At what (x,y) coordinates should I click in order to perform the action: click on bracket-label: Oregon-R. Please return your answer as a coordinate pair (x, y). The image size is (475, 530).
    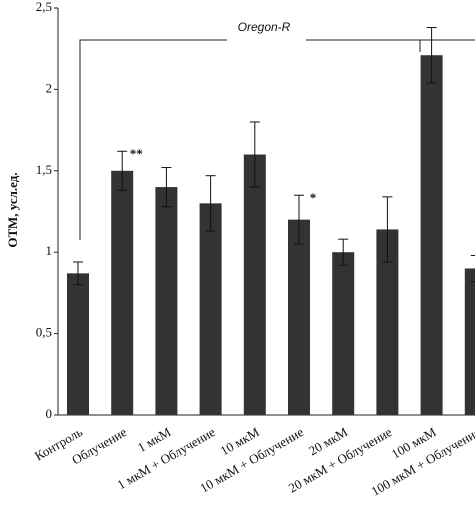
    Looking at the image, I should click on (264, 27).